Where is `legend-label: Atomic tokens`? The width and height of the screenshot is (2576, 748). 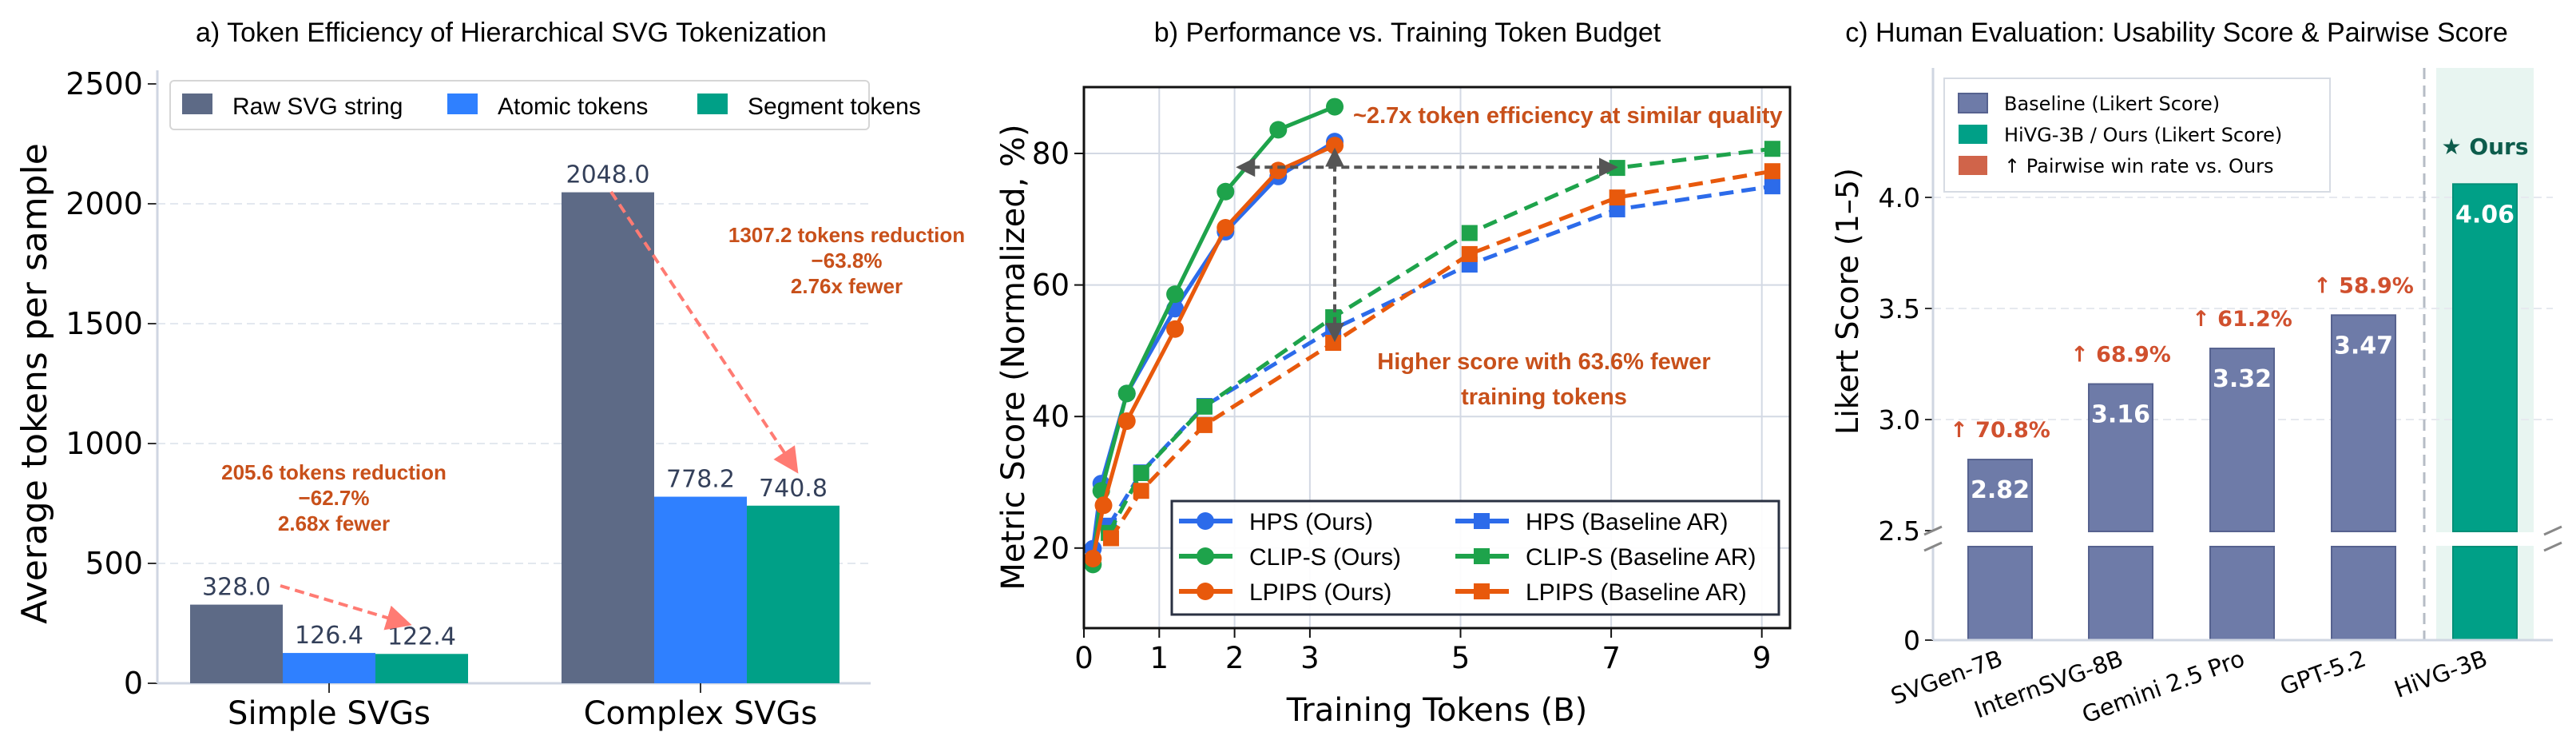
legend-label: Atomic tokens is located at coordinates (573, 107).